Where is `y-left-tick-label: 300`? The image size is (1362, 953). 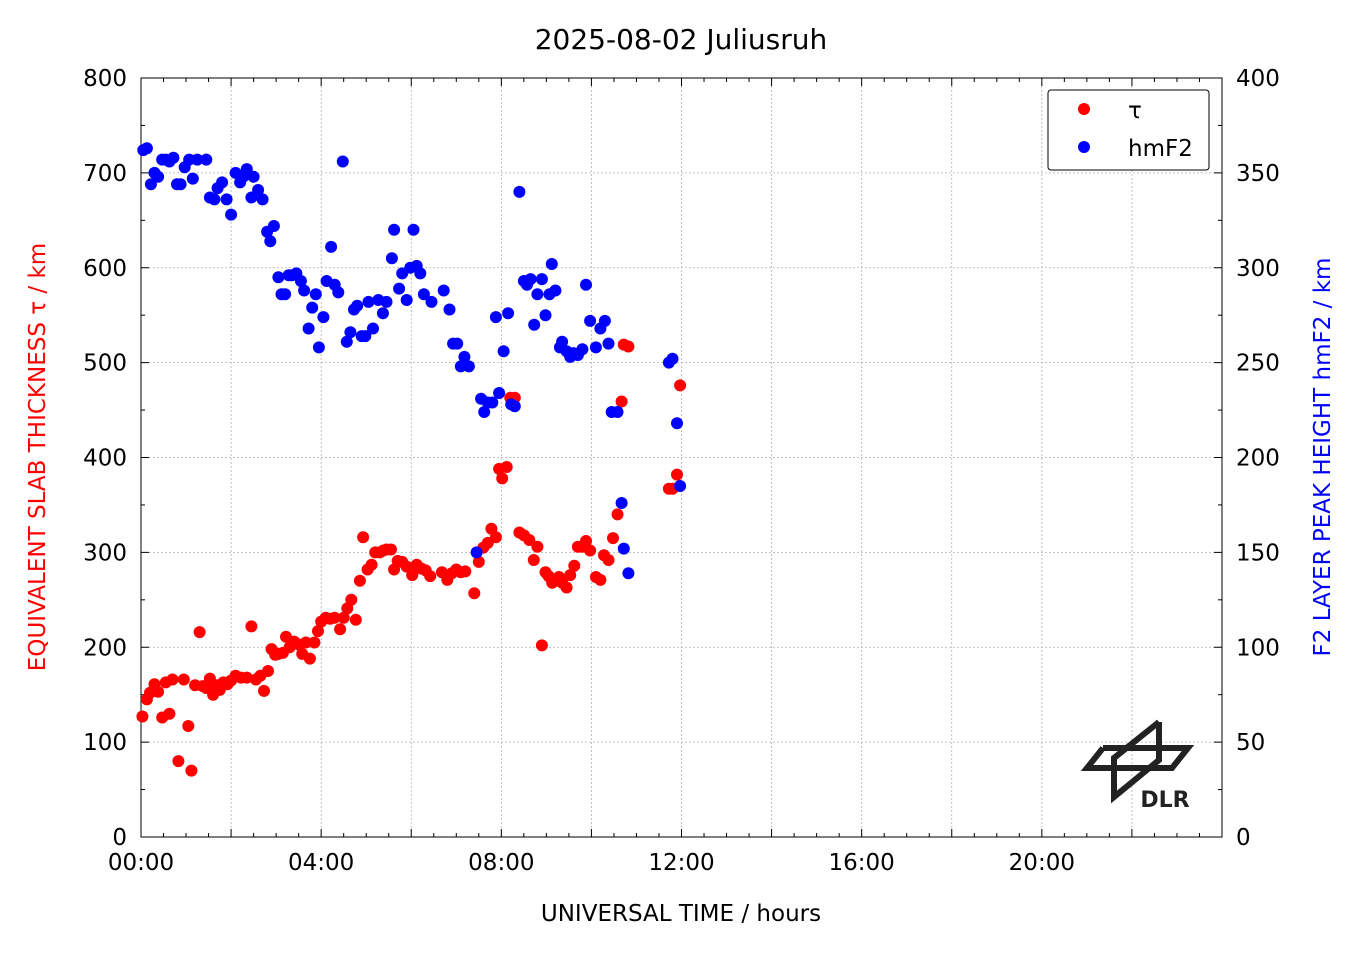
y-left-tick-label: 300 is located at coordinates (105, 553).